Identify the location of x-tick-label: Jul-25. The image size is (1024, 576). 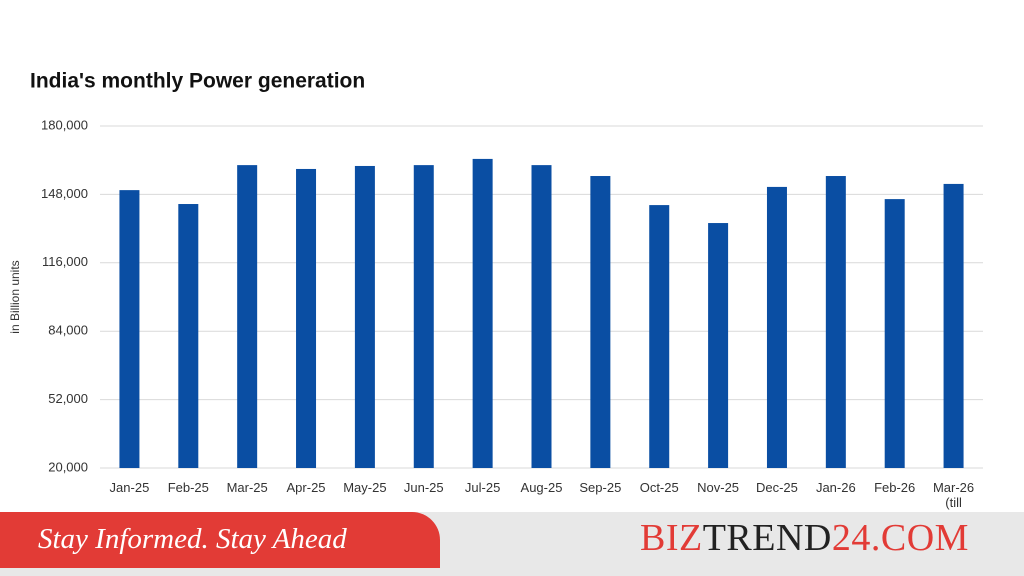
(482, 487).